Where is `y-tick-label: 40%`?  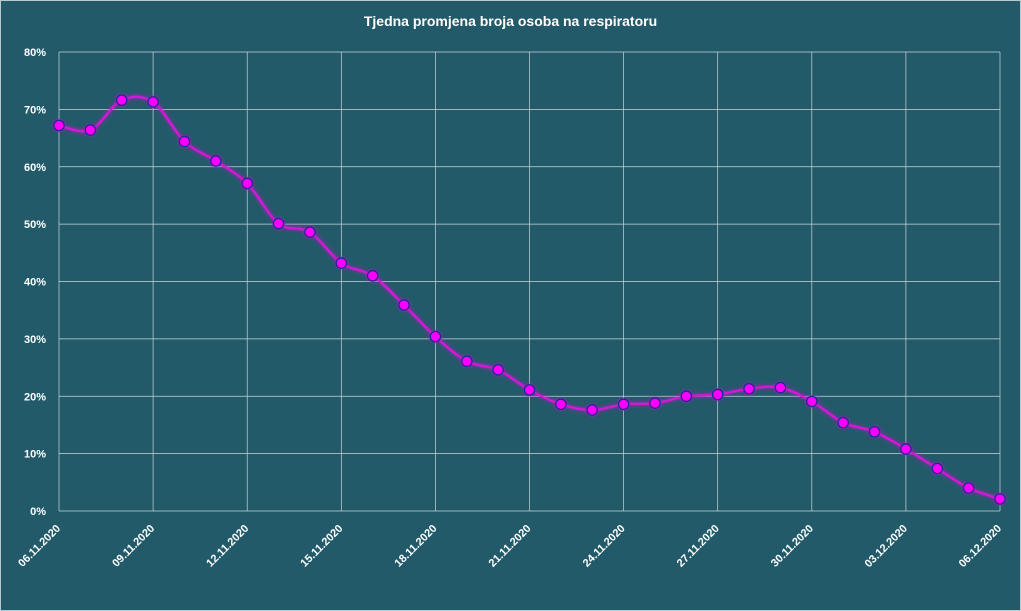
y-tick-label: 40% is located at coordinates (35, 283).